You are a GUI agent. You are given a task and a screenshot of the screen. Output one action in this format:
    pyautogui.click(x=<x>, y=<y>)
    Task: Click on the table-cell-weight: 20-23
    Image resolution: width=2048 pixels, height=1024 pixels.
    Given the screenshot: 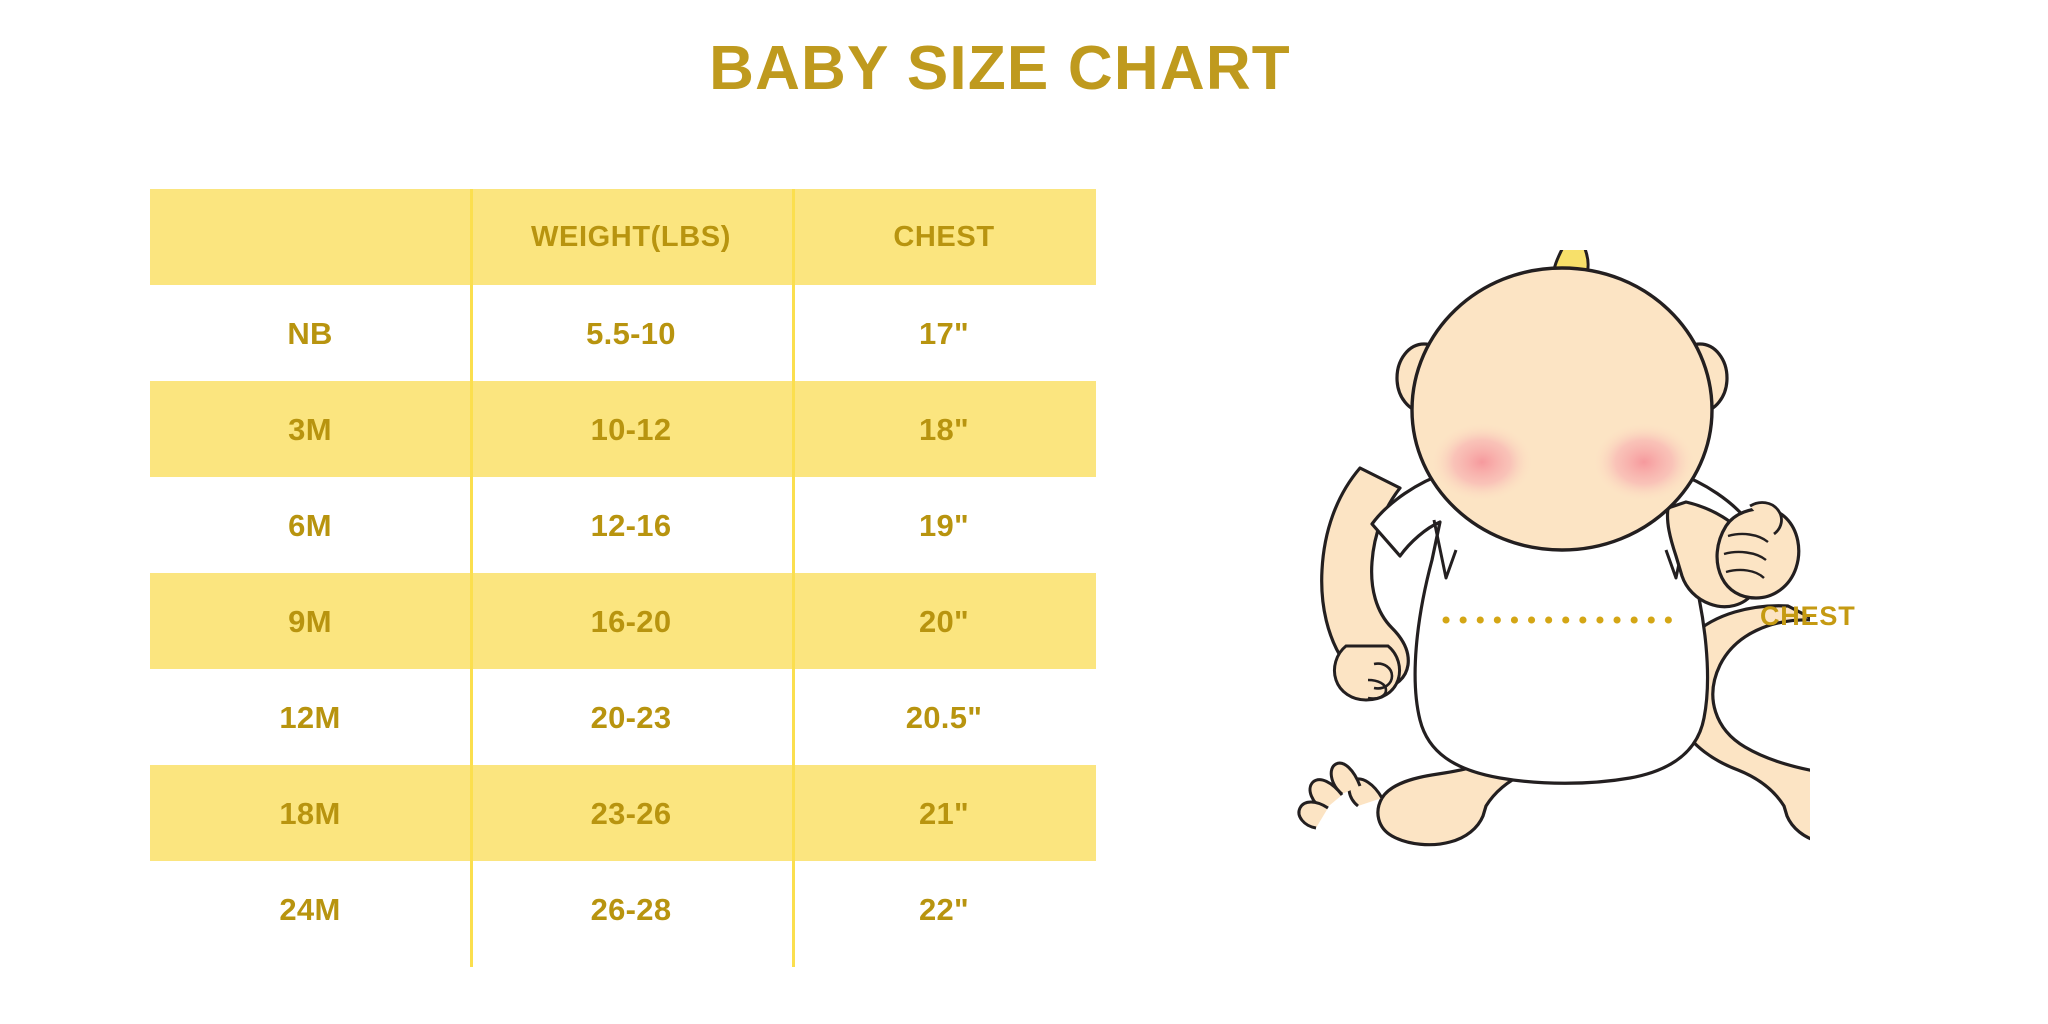 What is the action you would take?
    pyautogui.click(x=631, y=717)
    